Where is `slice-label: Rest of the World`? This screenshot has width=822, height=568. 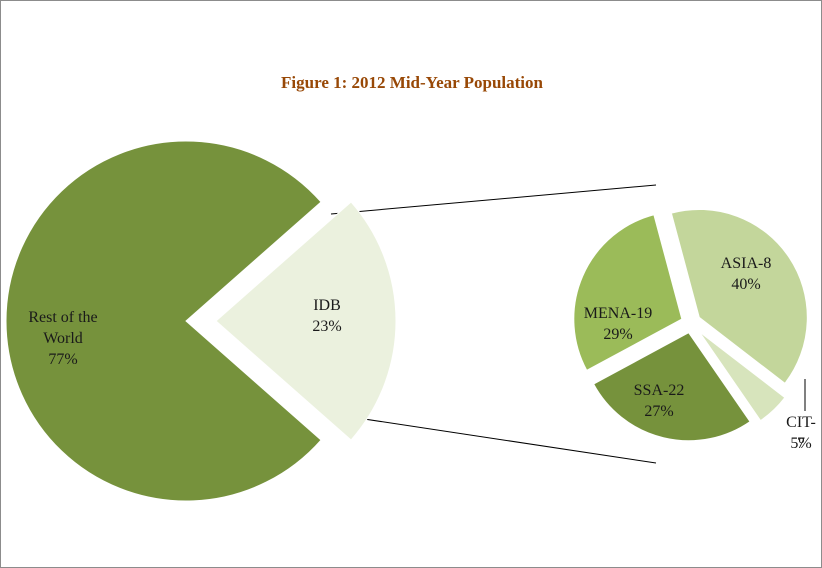 slice-label: Rest of the World is located at coordinates (63, 328).